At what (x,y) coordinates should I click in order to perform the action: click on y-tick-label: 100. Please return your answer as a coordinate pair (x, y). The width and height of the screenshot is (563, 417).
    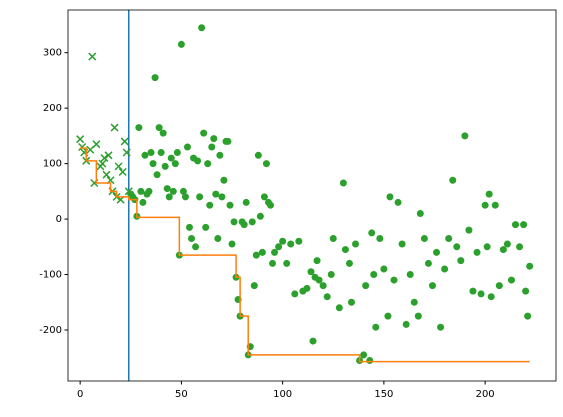
    Looking at the image, I should click on (52, 164).